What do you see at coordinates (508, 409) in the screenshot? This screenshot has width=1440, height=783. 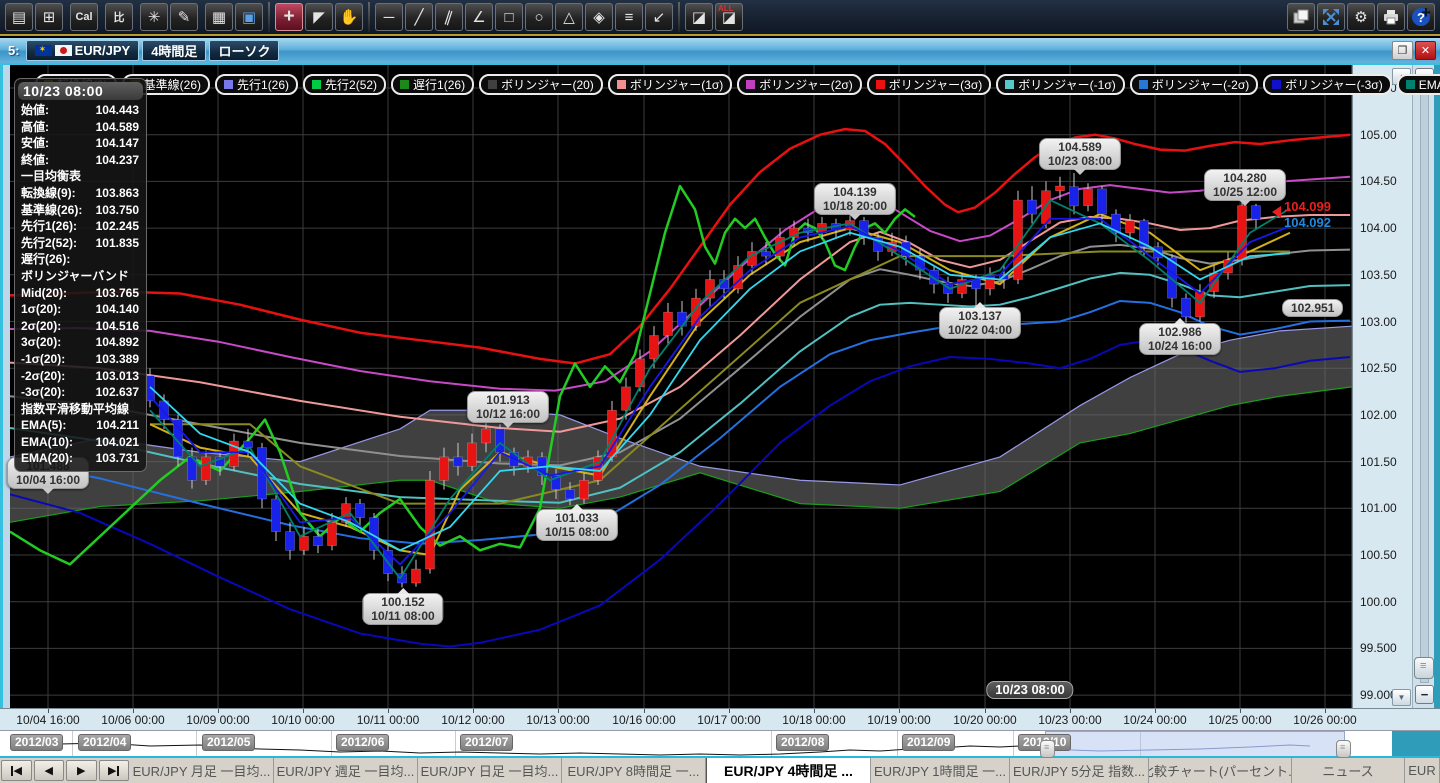 I see `price-annotation: 101.913 10/12 16:00` at bounding box center [508, 409].